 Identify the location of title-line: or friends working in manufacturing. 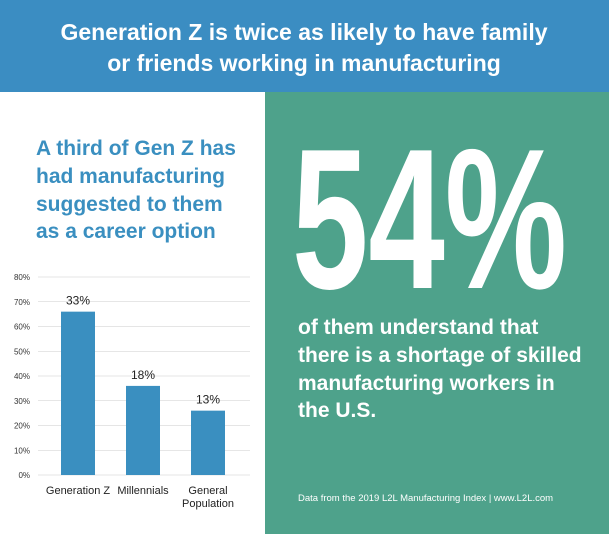
(304, 63).